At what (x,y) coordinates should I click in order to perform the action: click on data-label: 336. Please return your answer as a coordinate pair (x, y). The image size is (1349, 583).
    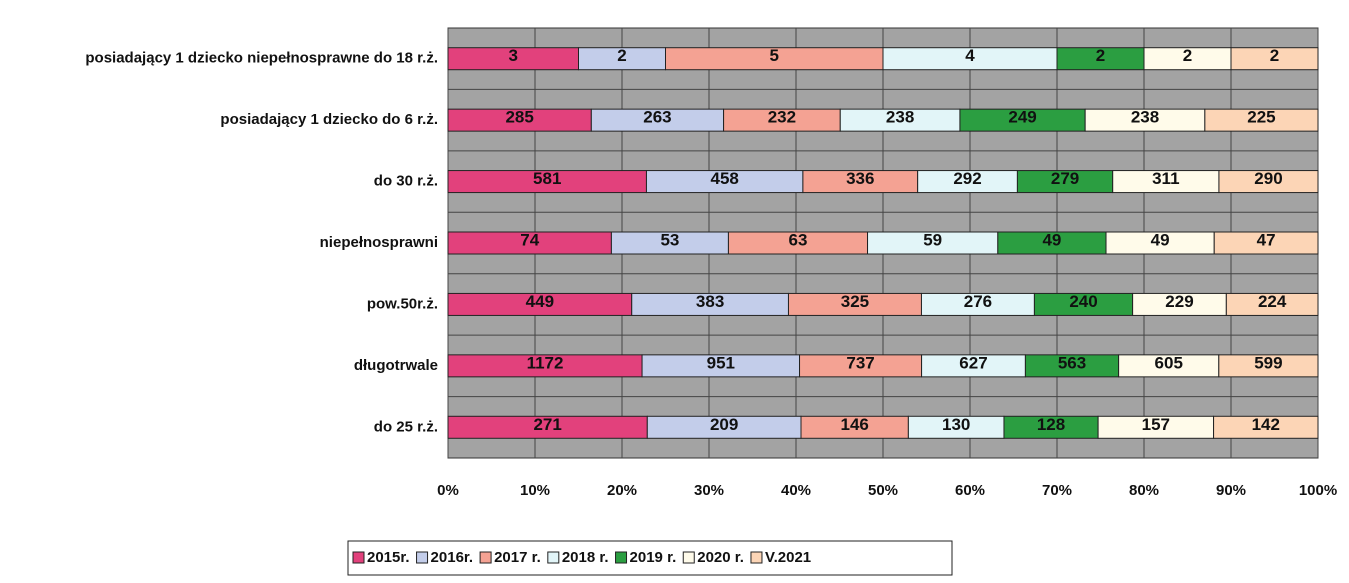
    Looking at the image, I should click on (860, 178).